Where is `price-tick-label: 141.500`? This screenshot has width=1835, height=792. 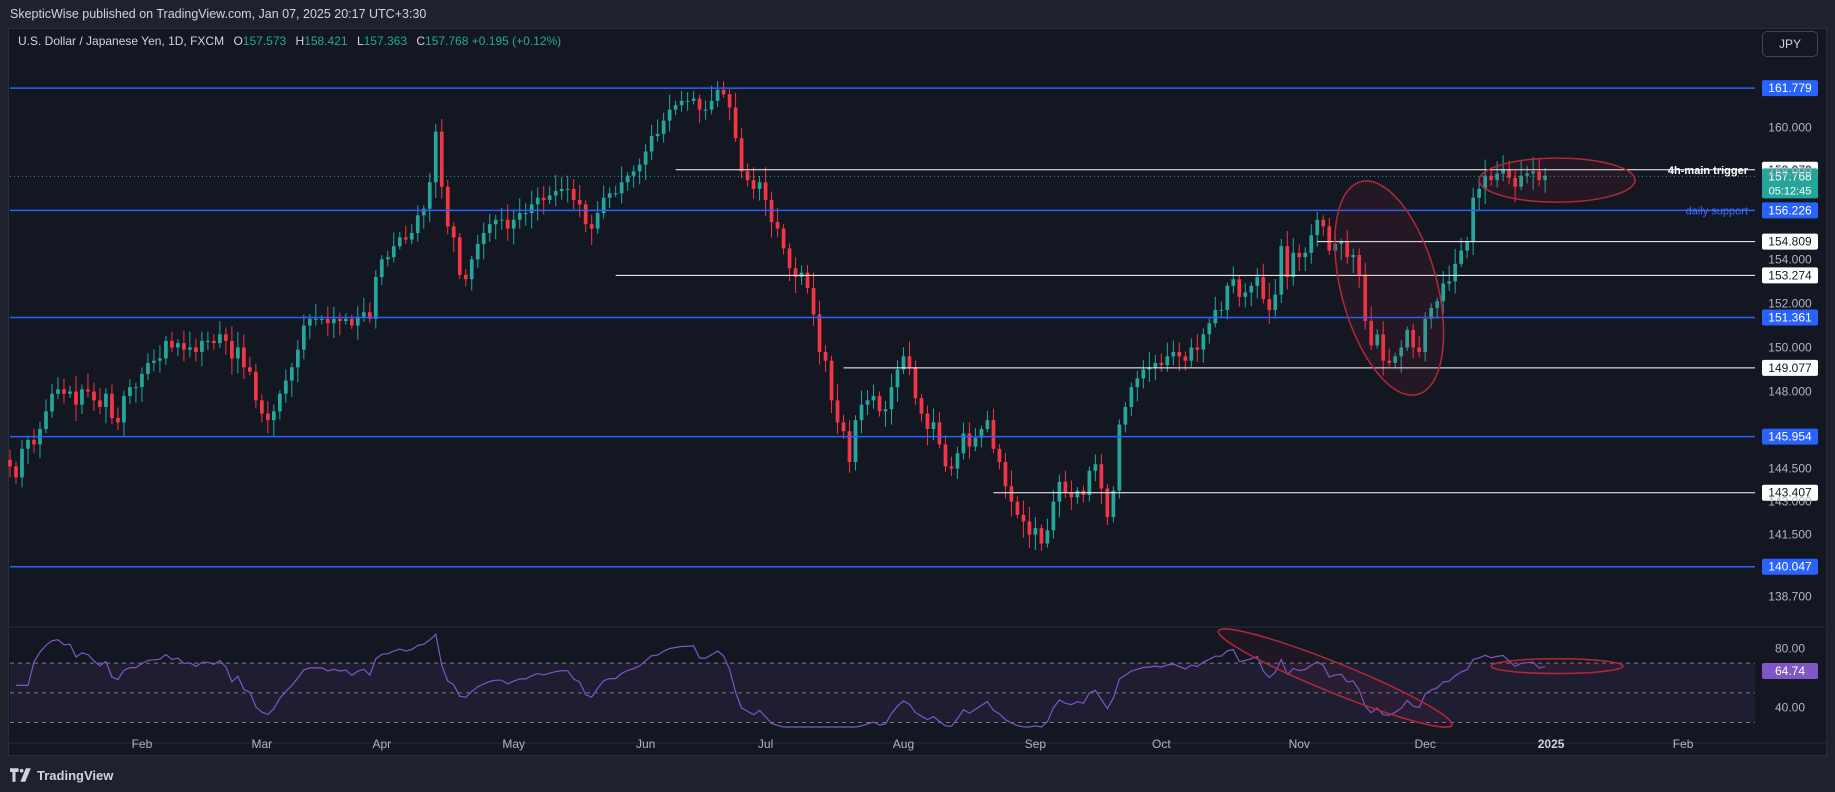
price-tick-label: 141.500 is located at coordinates (1790, 535).